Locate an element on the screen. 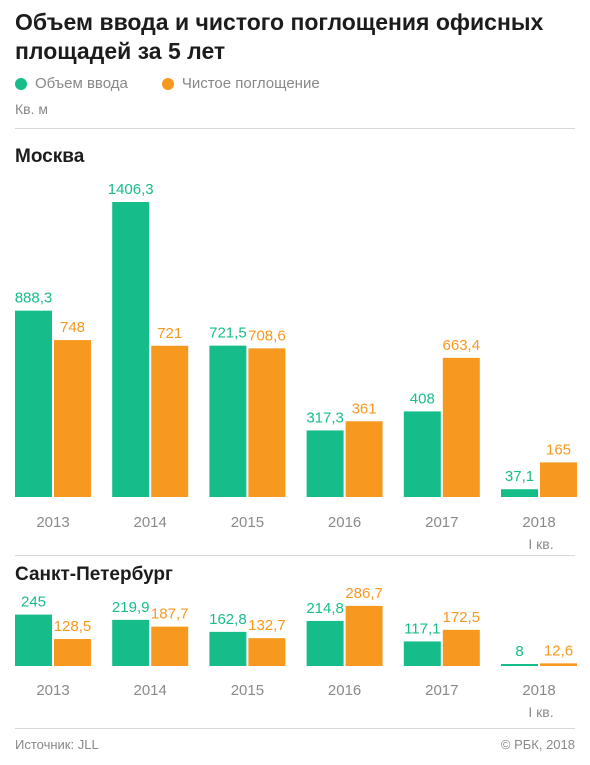 Image resolution: width=590 pixels, height=765 pixels. data-label-input-2013: 888,3 is located at coordinates (34, 298).